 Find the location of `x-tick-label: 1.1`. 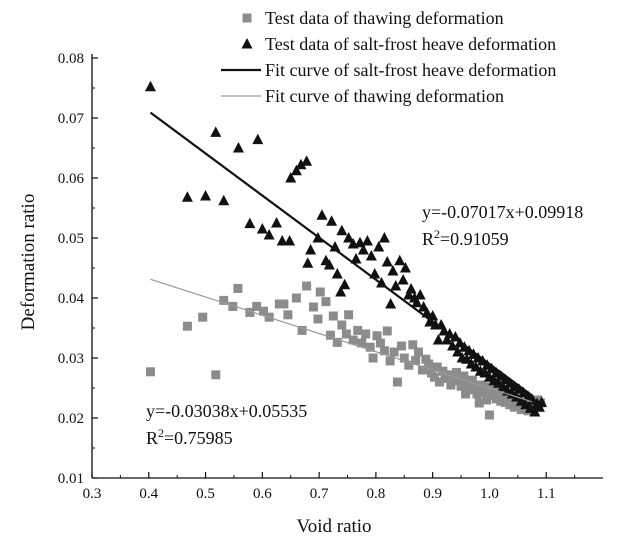

x-tick-label: 1.1 is located at coordinates (546, 494).